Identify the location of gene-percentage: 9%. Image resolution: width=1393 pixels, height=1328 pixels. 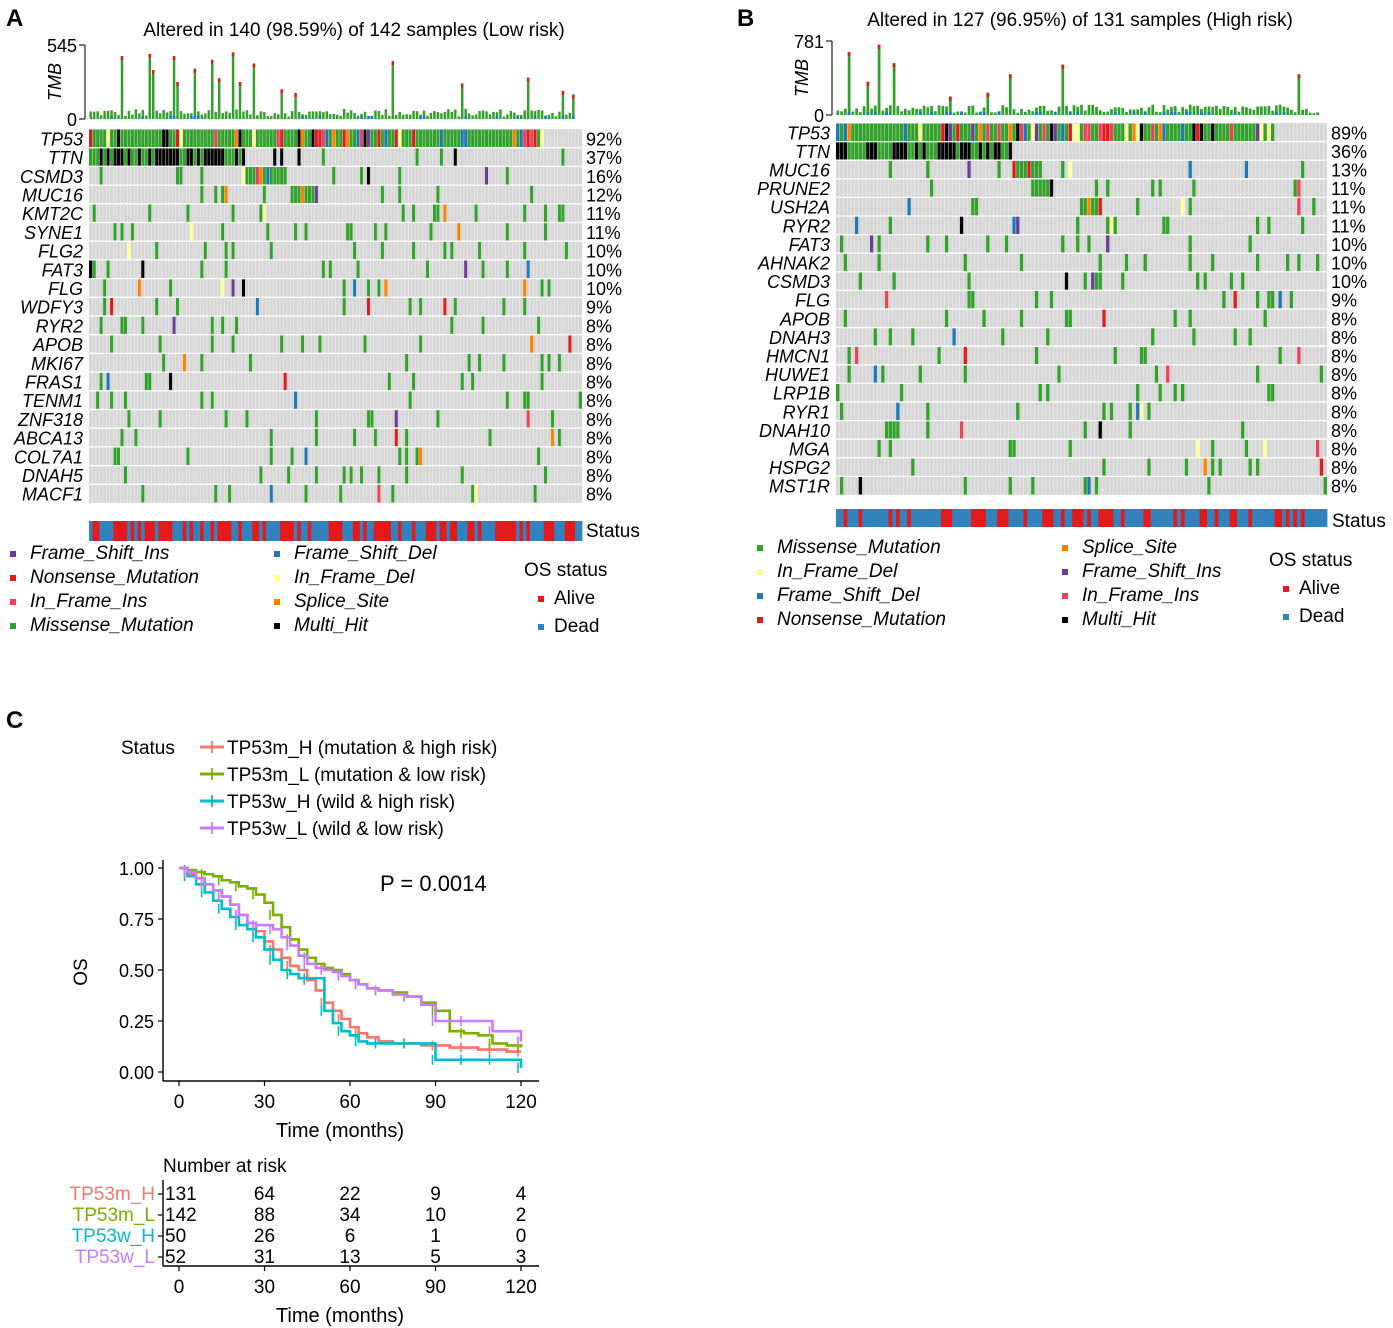
(599, 308).